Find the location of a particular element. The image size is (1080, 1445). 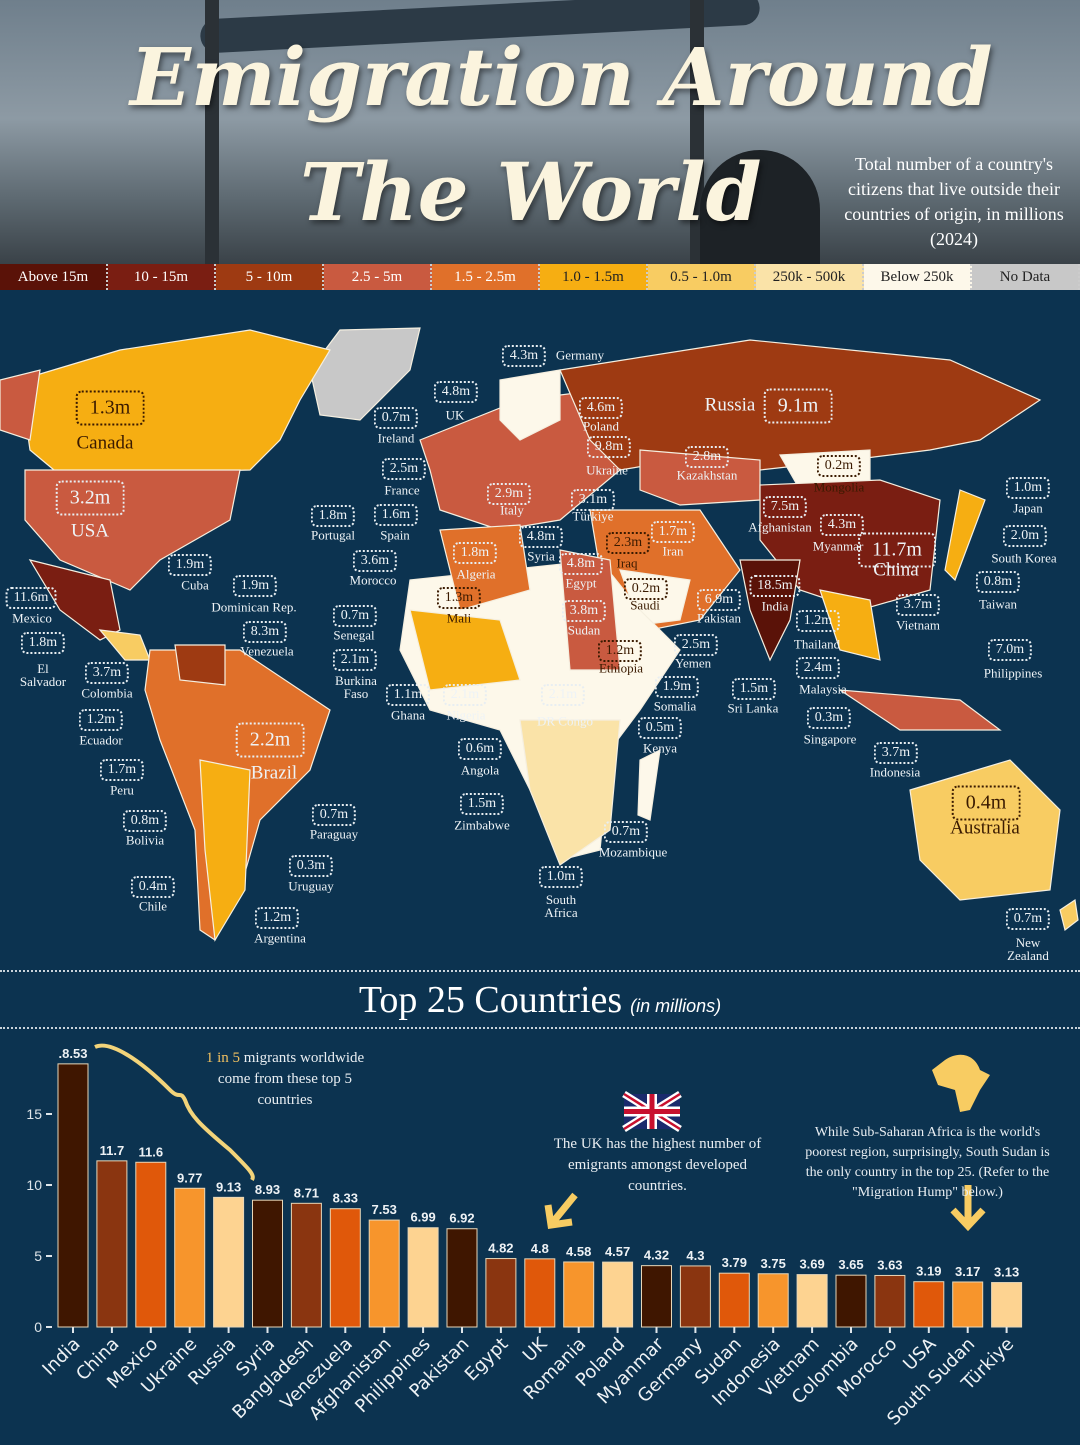

map-country-somalia: Somalia is located at coordinates (675, 706).